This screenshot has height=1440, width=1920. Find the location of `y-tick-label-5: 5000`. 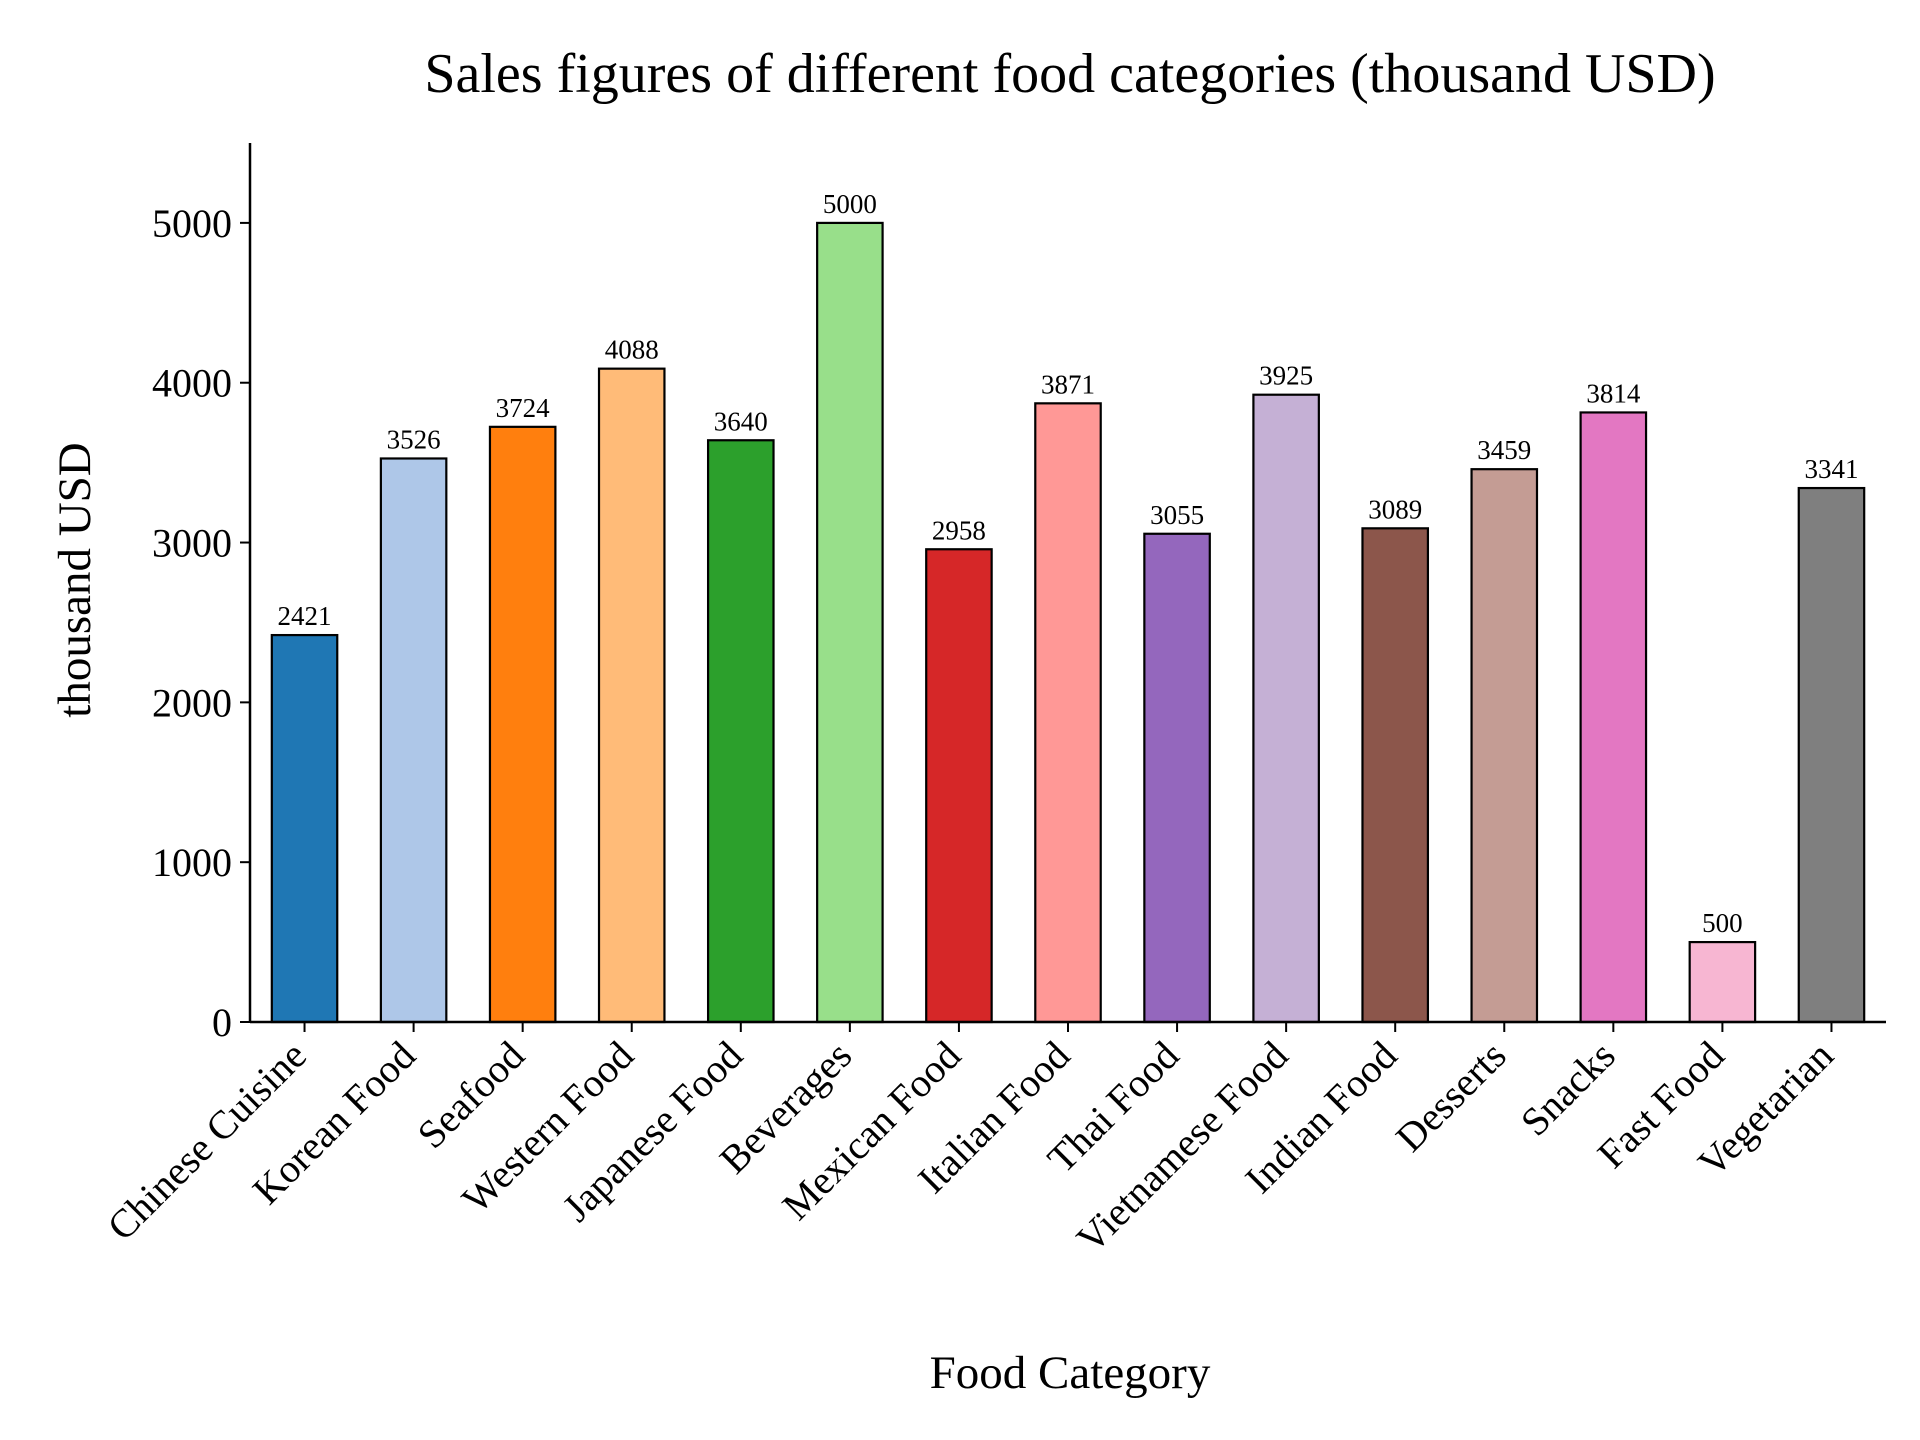

y-tick-label-5: 5000 is located at coordinates (192, 223).